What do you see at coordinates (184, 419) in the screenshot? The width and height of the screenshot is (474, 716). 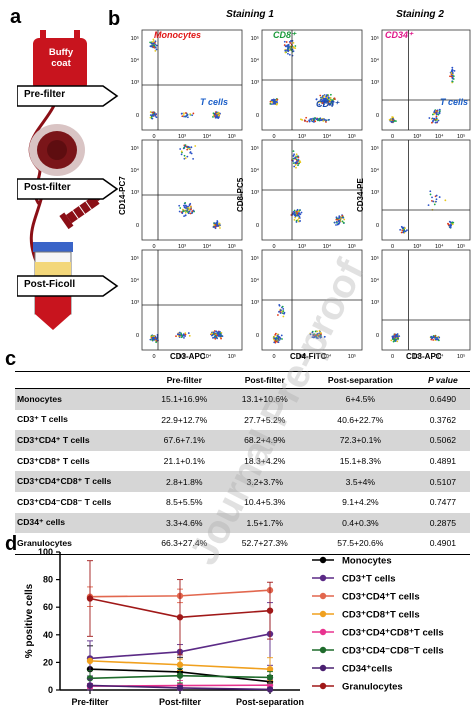 I see `table-cell: 22.9+12.7%` at bounding box center [184, 419].